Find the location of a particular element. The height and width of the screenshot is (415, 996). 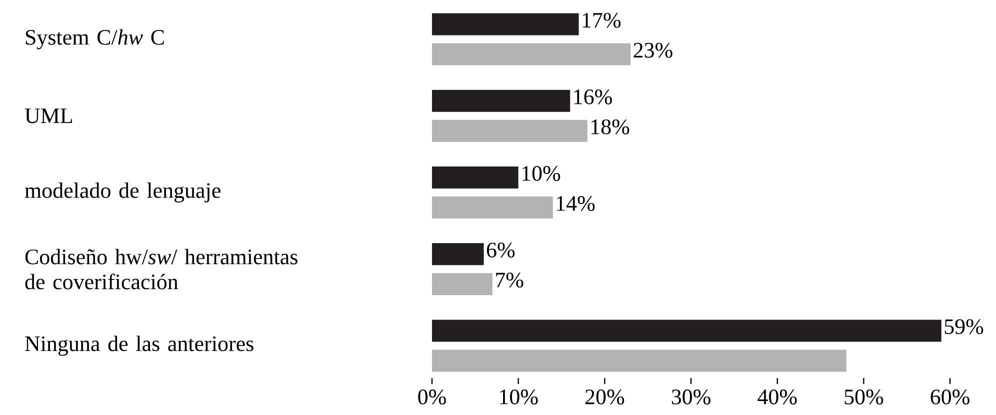

data-label: 23% is located at coordinates (653, 50).